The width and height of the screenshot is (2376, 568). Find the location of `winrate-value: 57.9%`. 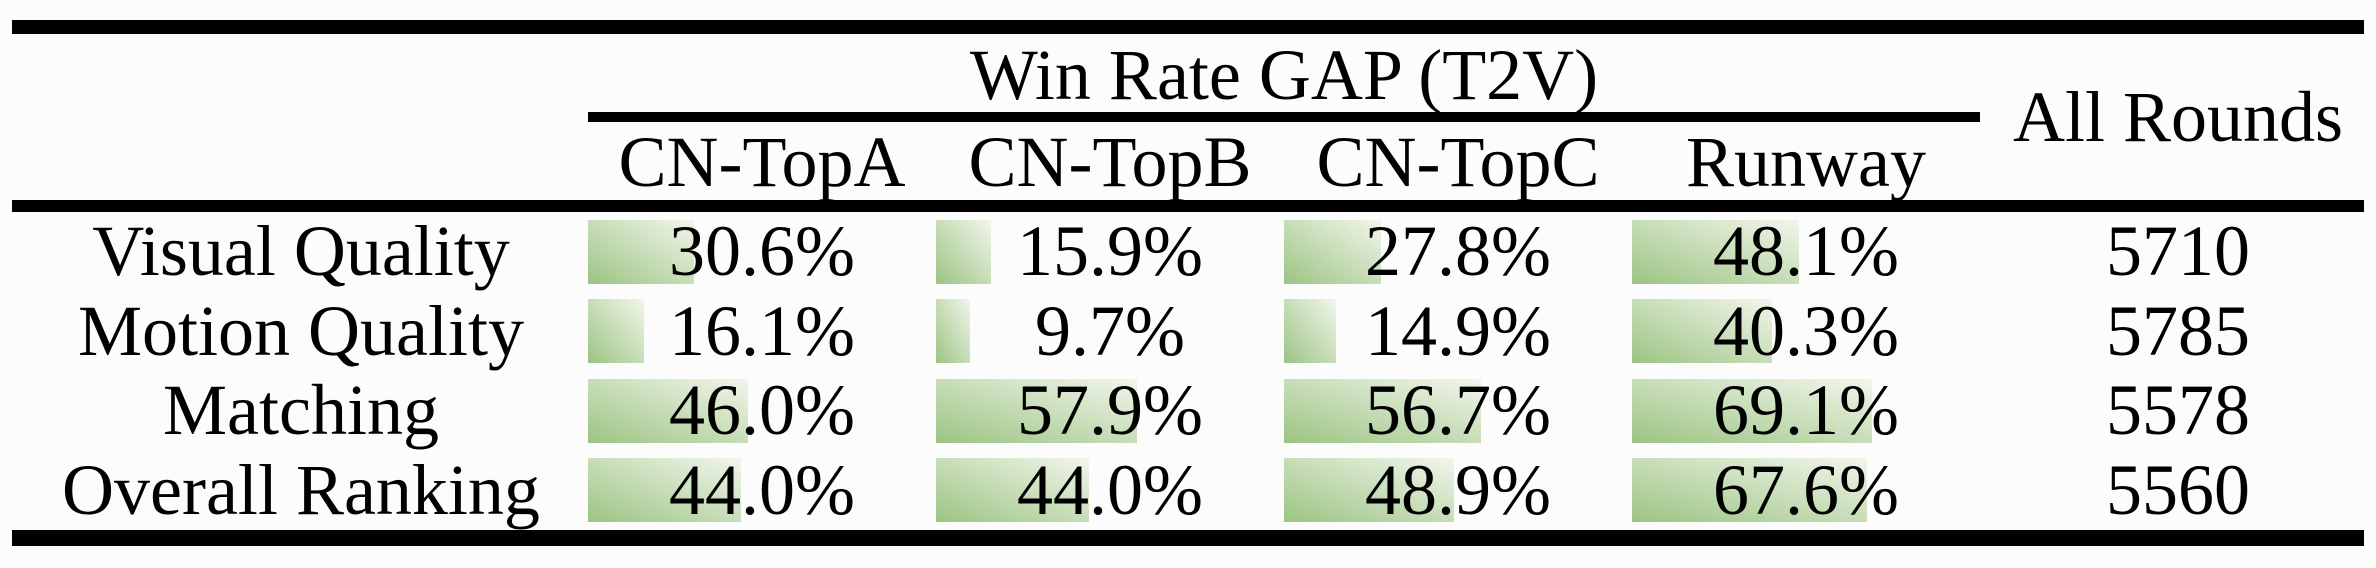

winrate-value: 57.9% is located at coordinates (1110, 410).